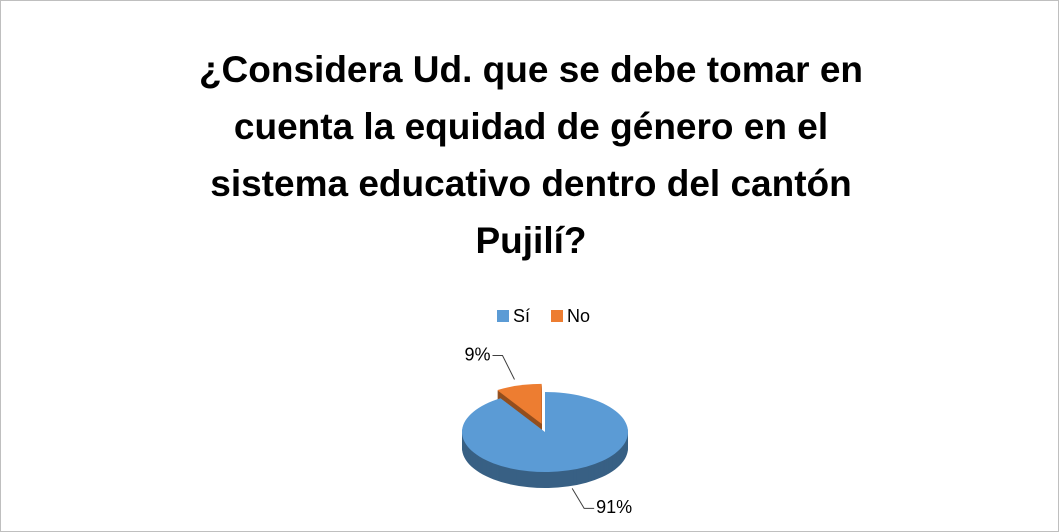 Image resolution: width=1059 pixels, height=532 pixels. I want to click on data-label: 91%, so click(614, 507).